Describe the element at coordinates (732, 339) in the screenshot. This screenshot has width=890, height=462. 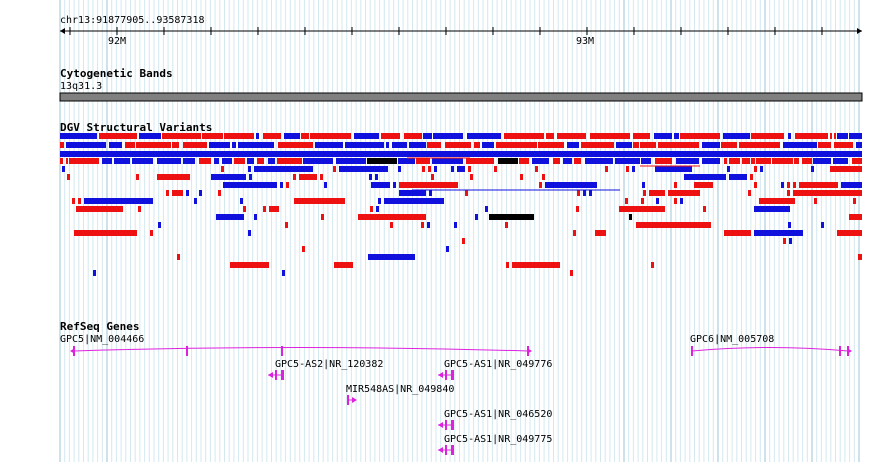
I see `gene-label-gpc6: GPC6|NM_005708` at that location.